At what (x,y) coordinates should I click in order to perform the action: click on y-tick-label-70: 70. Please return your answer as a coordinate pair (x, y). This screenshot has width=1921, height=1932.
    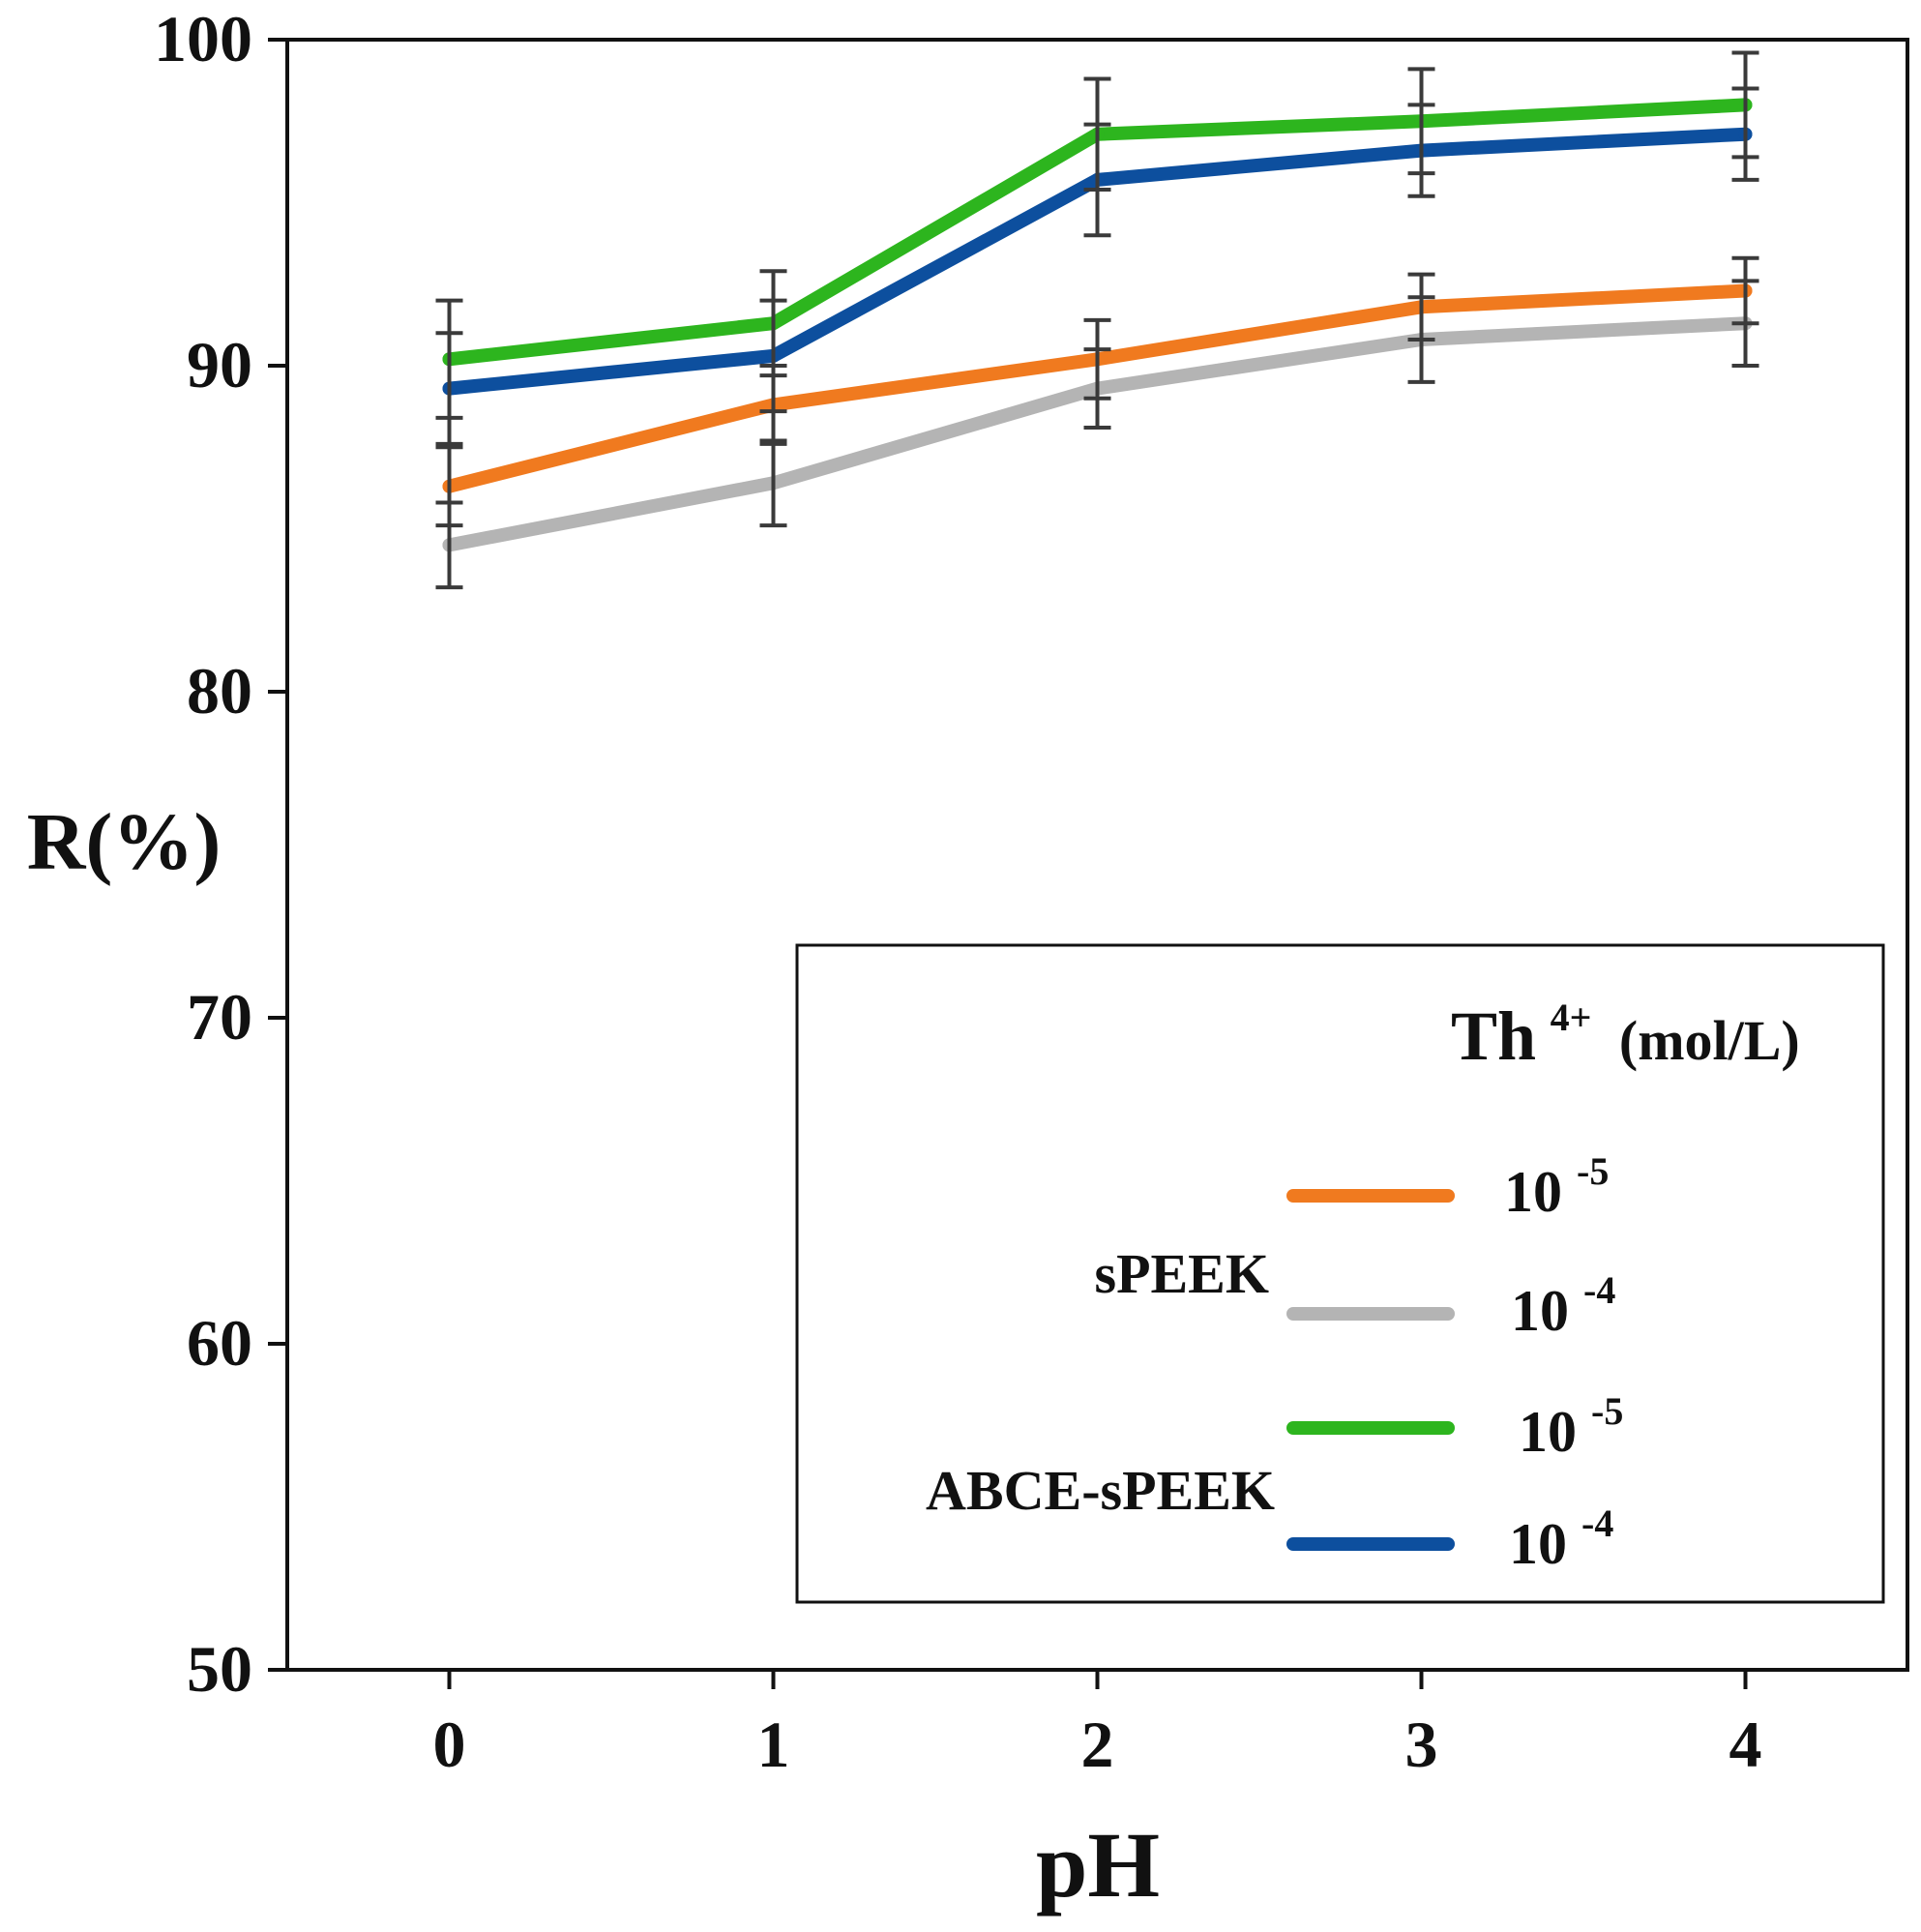
    Looking at the image, I should click on (219, 1017).